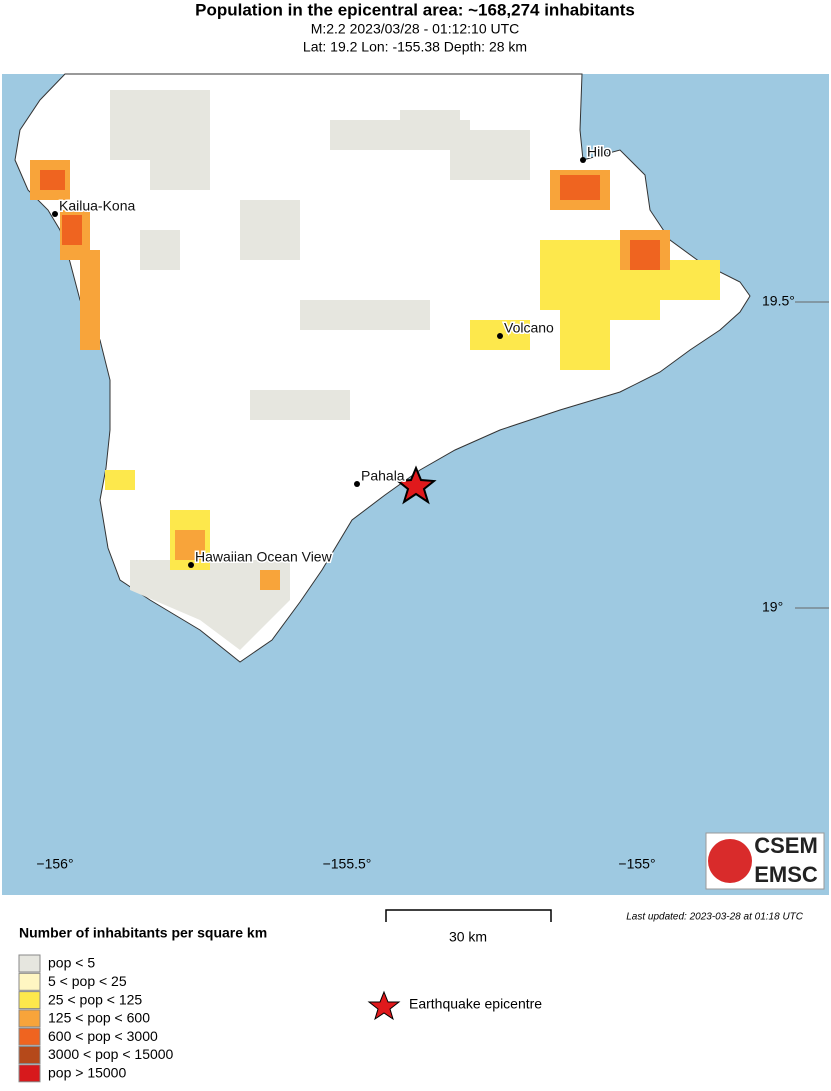  I want to click on last-updated: Last updated: 2023-03-28 at 01:18 UTC, so click(715, 917).